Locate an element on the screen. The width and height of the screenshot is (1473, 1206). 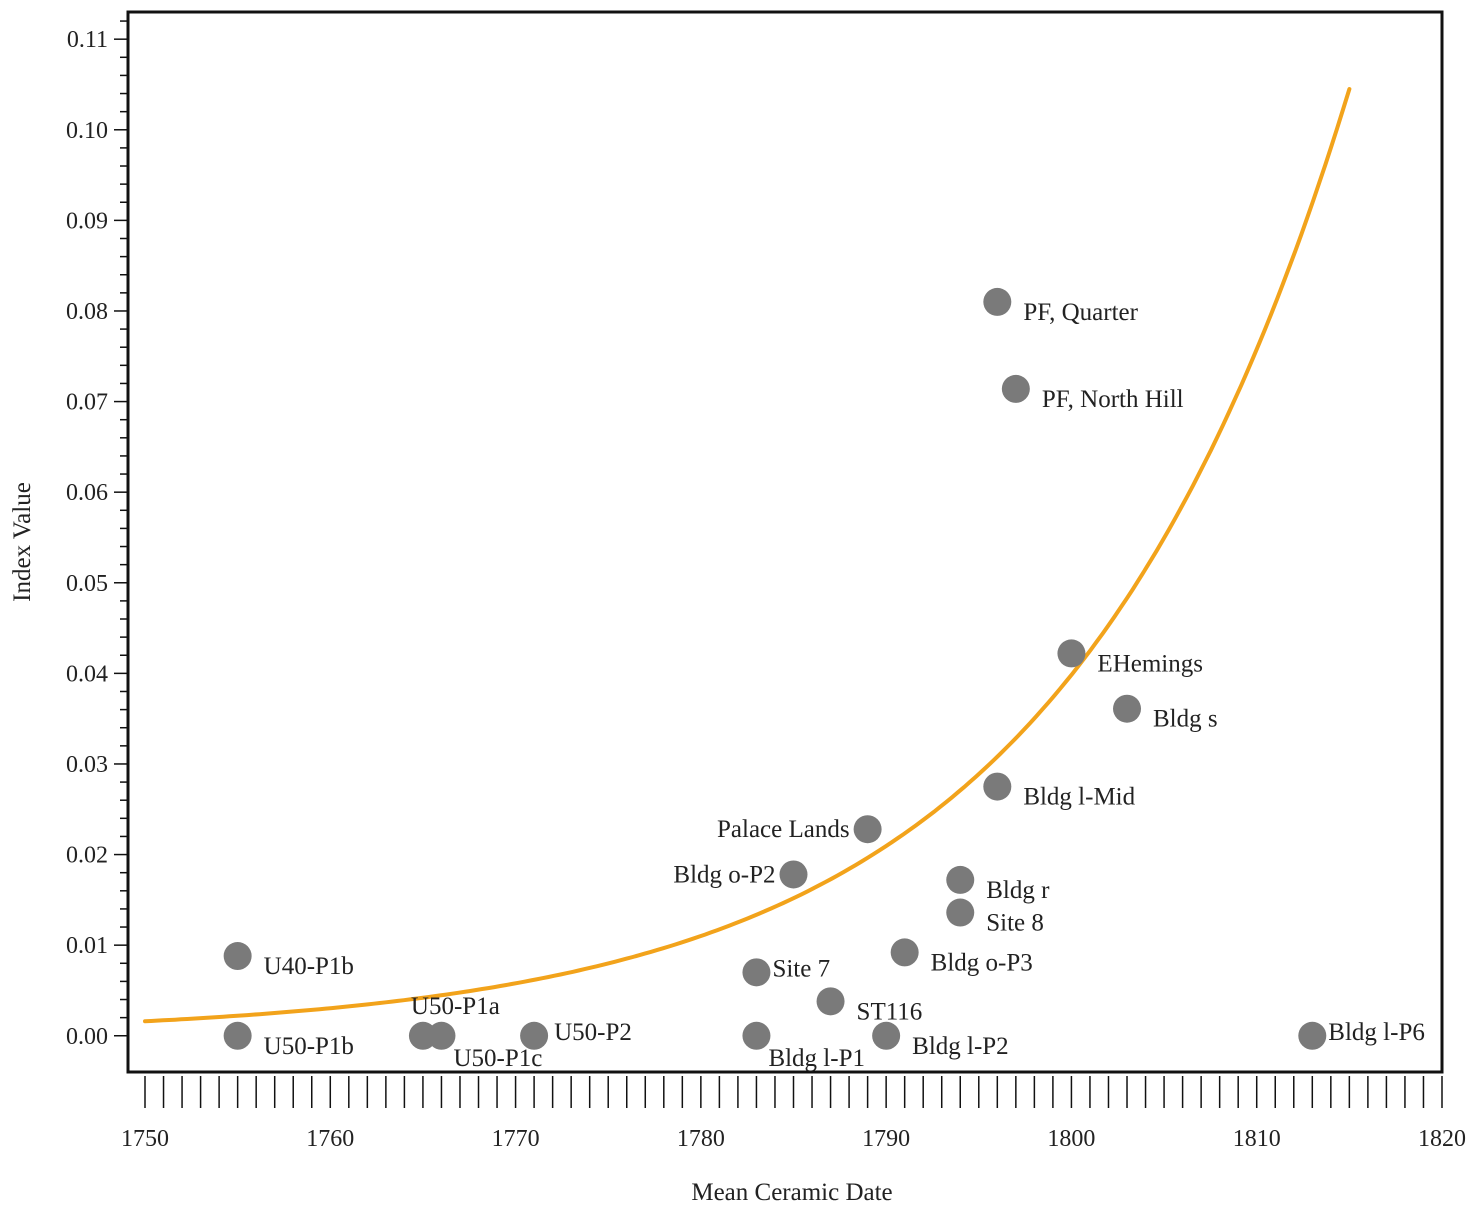
x-tick-label: 1770 is located at coordinates (516, 1139).